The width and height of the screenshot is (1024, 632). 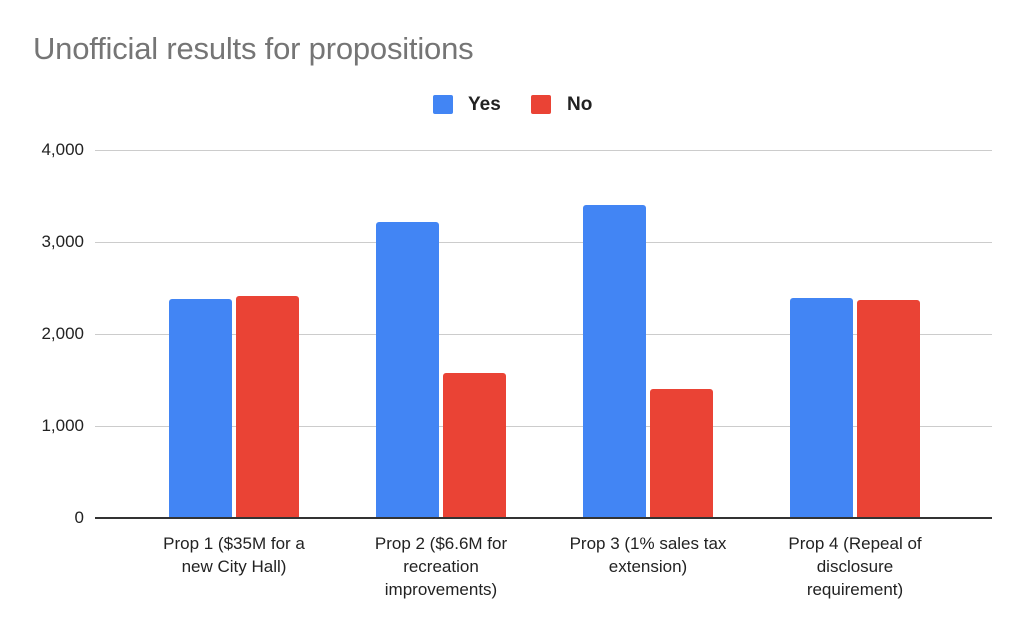 I want to click on legend-swatch-yes, so click(x=443, y=104).